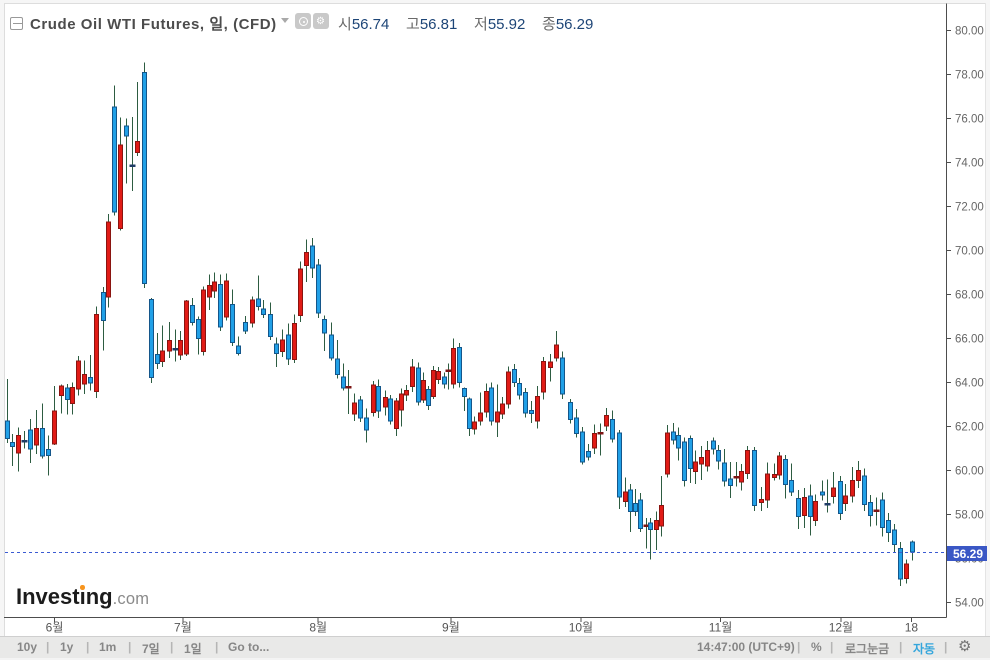  Describe the element at coordinates (969, 252) in the screenshot. I see `svg-text: 70.00` at that location.